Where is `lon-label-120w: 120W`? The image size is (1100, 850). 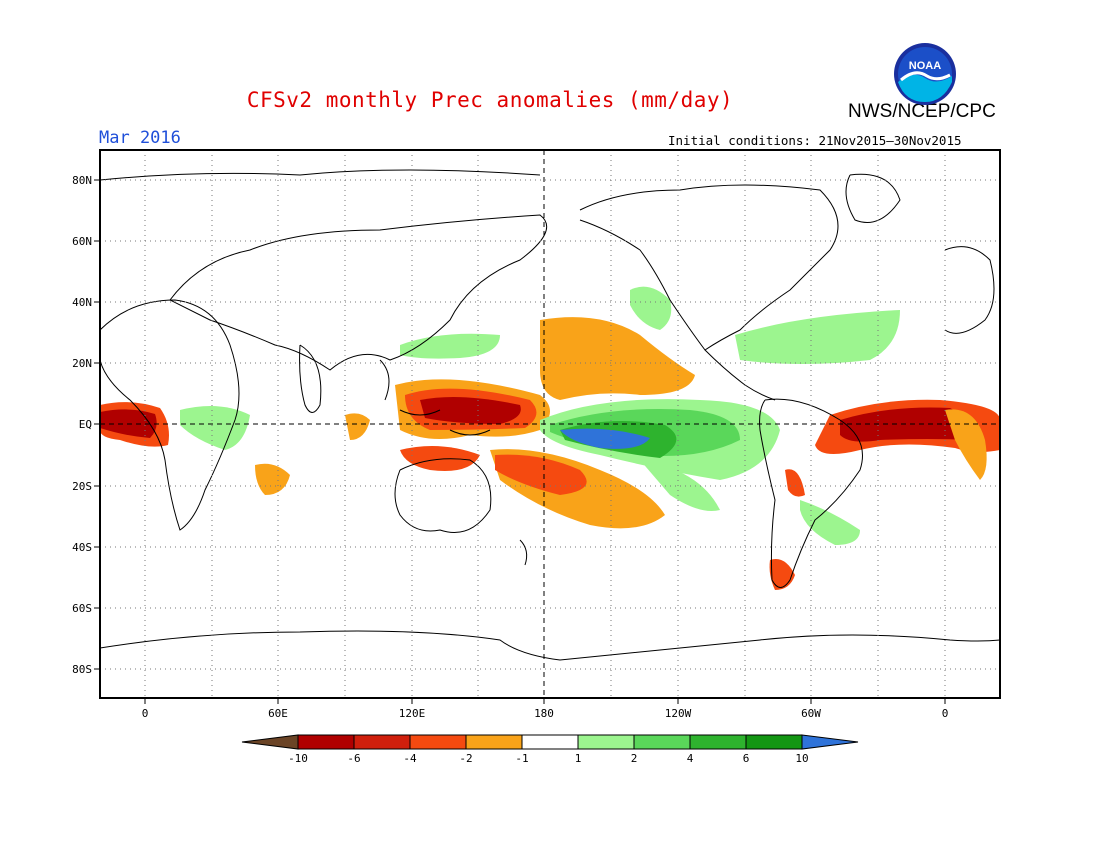
lon-label-120w: 120W is located at coordinates (678, 713).